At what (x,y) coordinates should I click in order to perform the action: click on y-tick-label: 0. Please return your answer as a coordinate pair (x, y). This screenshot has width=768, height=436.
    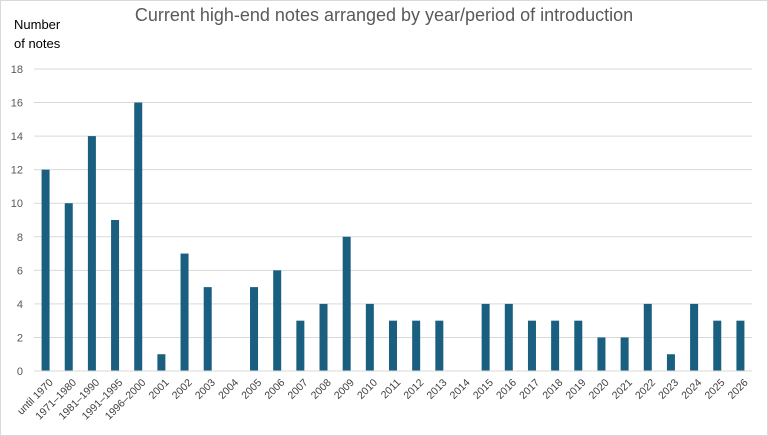
    Looking at the image, I should click on (20, 372).